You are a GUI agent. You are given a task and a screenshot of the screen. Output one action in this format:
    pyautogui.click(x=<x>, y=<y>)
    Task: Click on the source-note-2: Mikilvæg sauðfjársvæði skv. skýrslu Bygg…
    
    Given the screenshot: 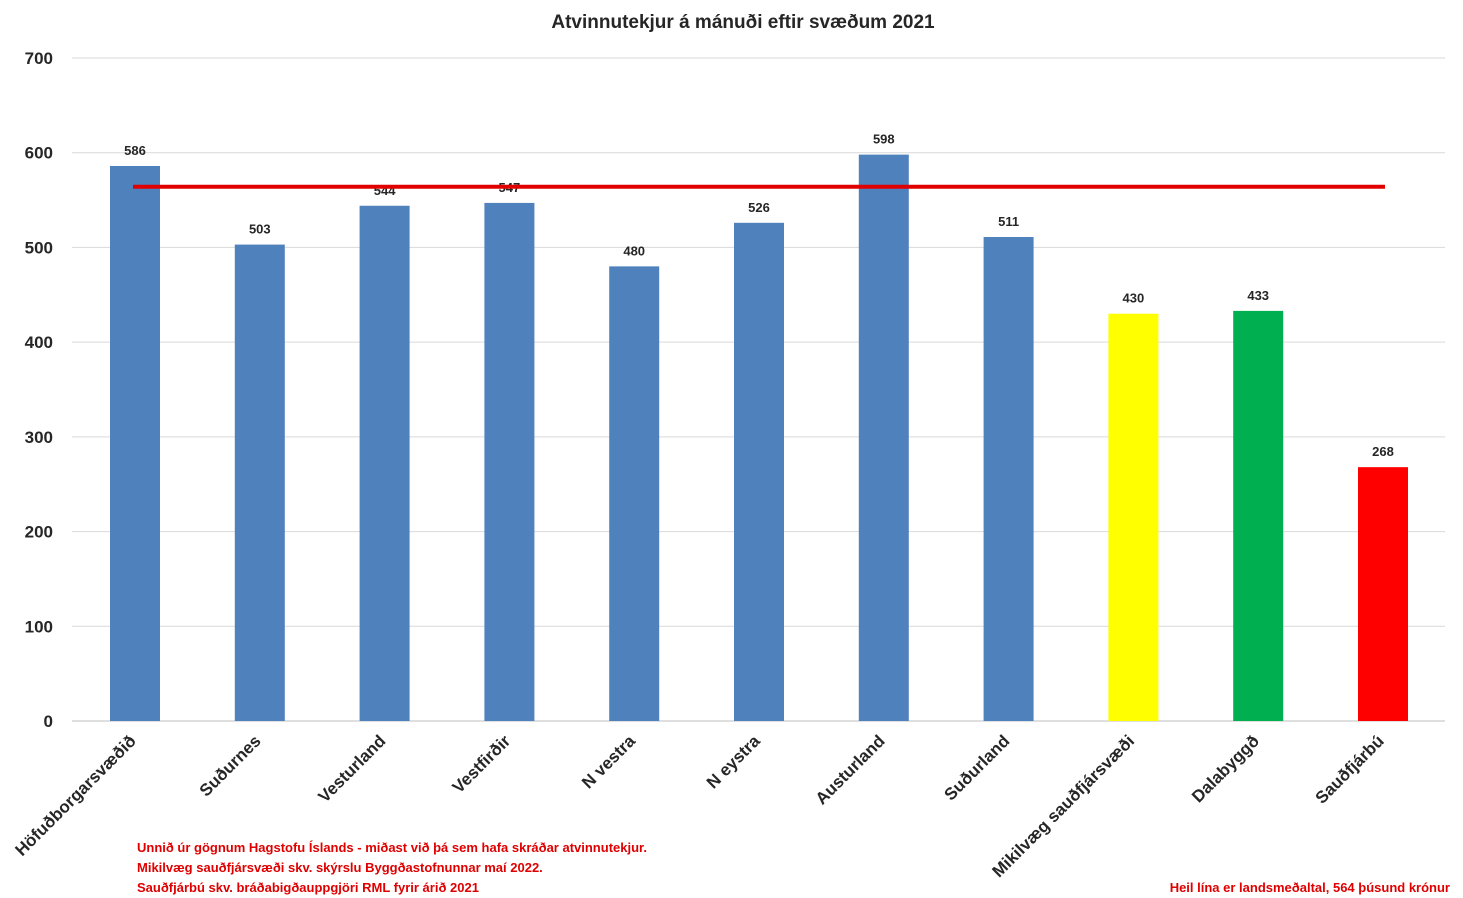 What is the action you would take?
    pyautogui.click(x=340, y=867)
    